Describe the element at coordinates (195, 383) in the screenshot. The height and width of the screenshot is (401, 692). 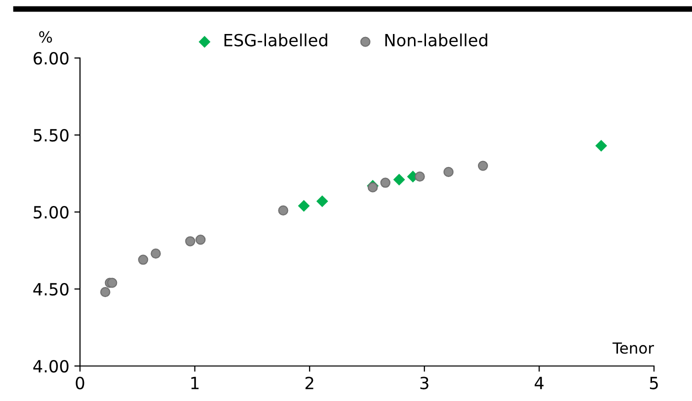
I see `x-tick-label: 1` at that location.